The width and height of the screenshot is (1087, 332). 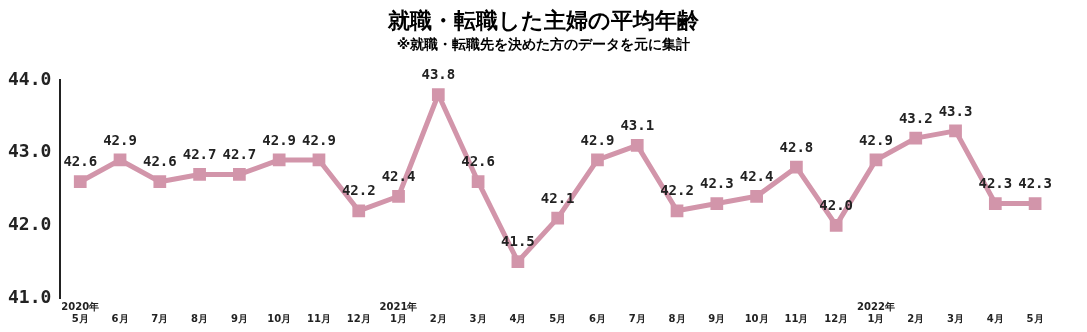 What do you see at coordinates (876, 312) in the screenshot?
I see `x-tick-label: 2022年 1月` at bounding box center [876, 312].